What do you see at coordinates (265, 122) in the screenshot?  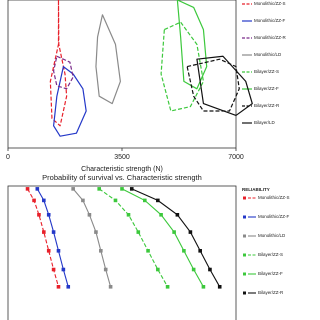 I see `legend-label: Bilayer/LD` at bounding box center [265, 122].